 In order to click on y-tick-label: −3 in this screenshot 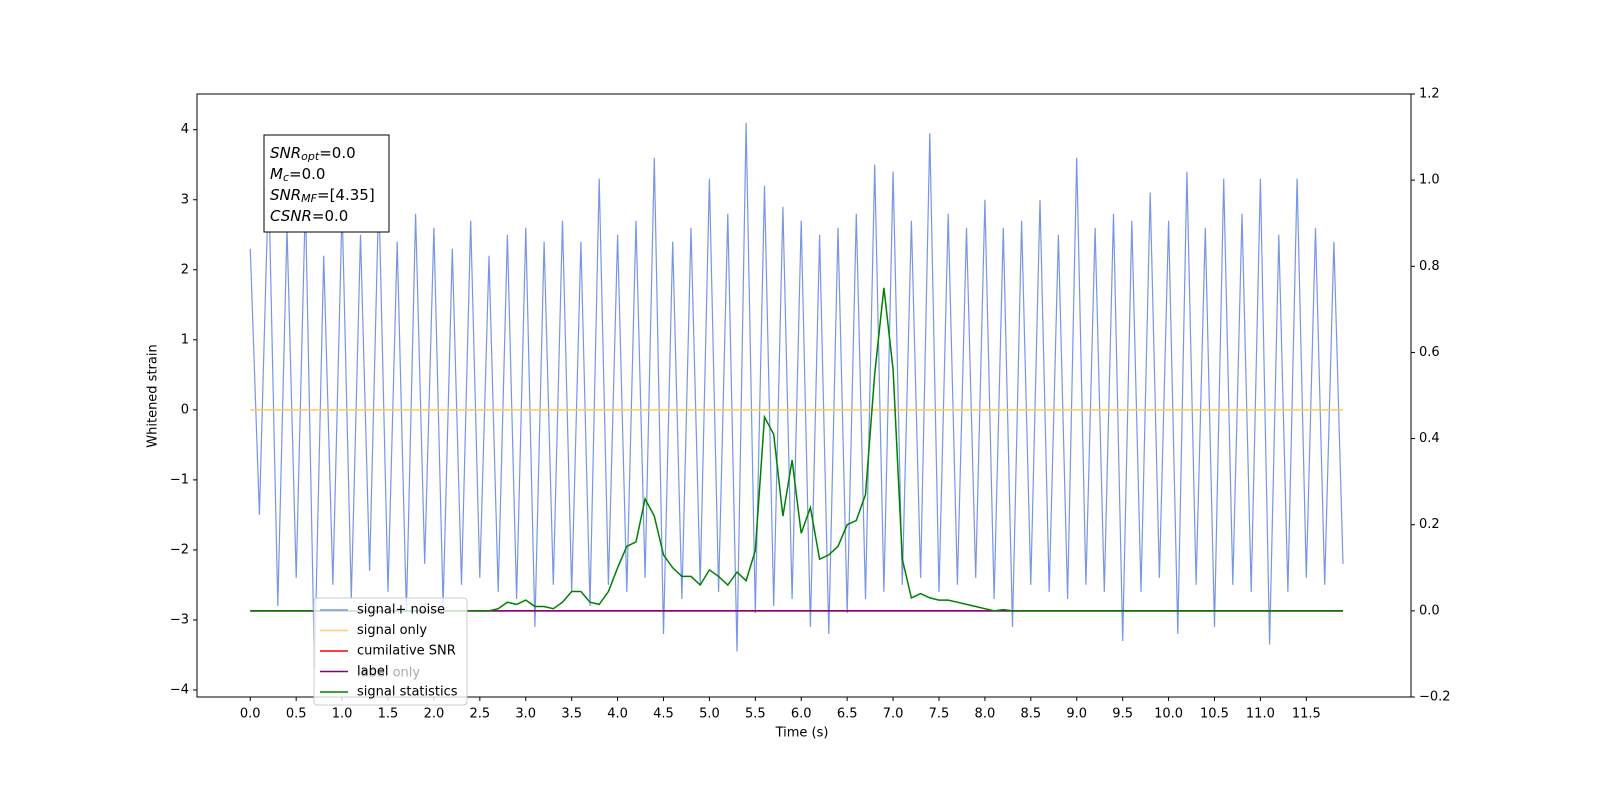, I will do `click(179, 619)`.